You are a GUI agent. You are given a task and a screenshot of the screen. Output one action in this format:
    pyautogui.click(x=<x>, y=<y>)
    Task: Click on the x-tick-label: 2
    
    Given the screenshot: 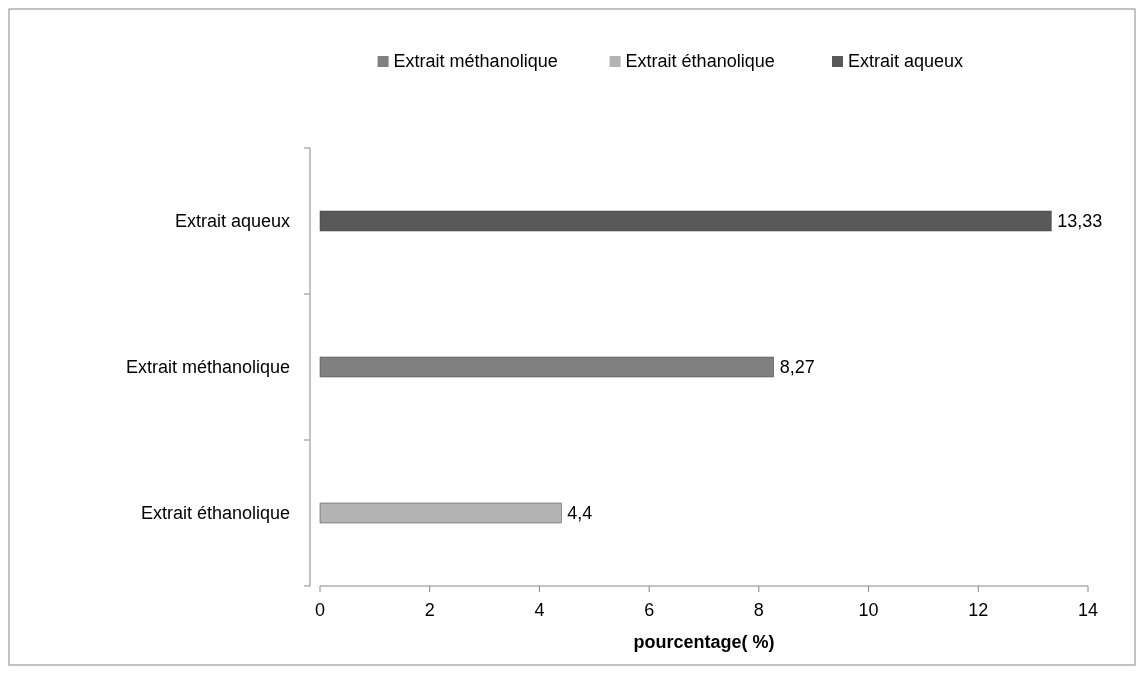 What is the action you would take?
    pyautogui.click(x=429, y=610)
    